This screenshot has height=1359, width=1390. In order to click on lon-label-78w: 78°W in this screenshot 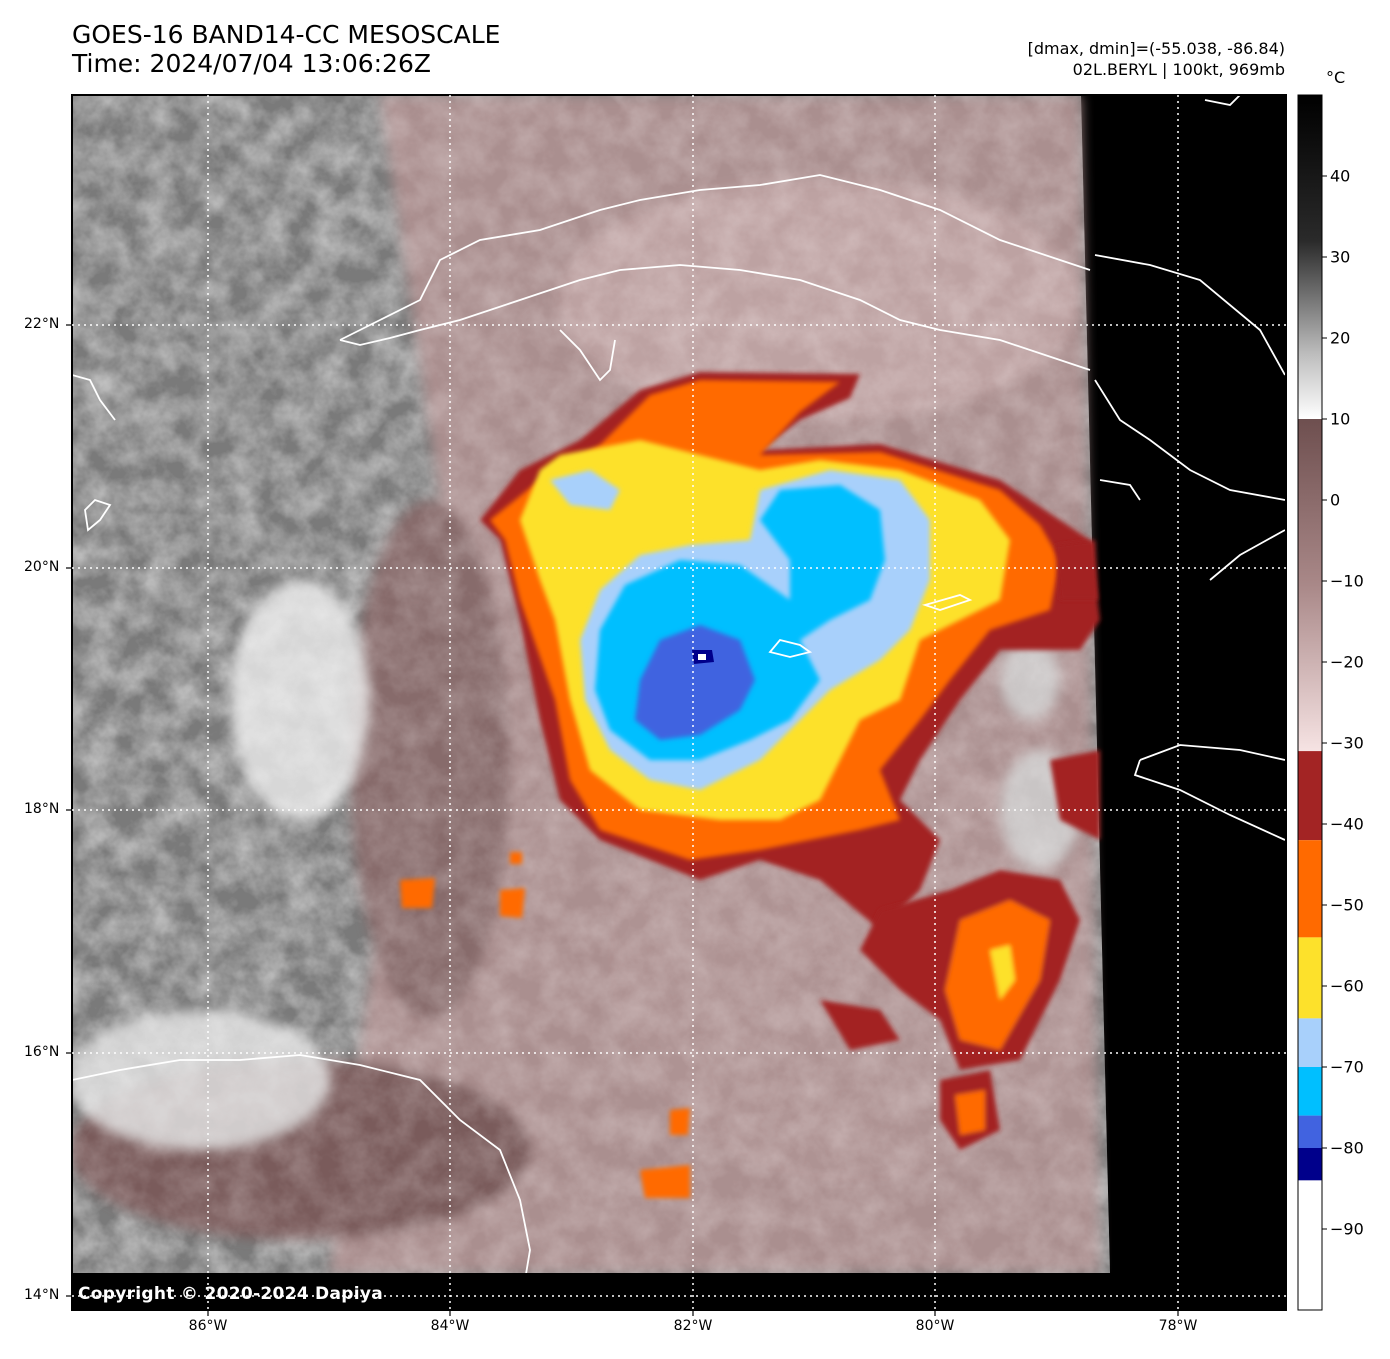, I will do `click(1178, 1326)`.